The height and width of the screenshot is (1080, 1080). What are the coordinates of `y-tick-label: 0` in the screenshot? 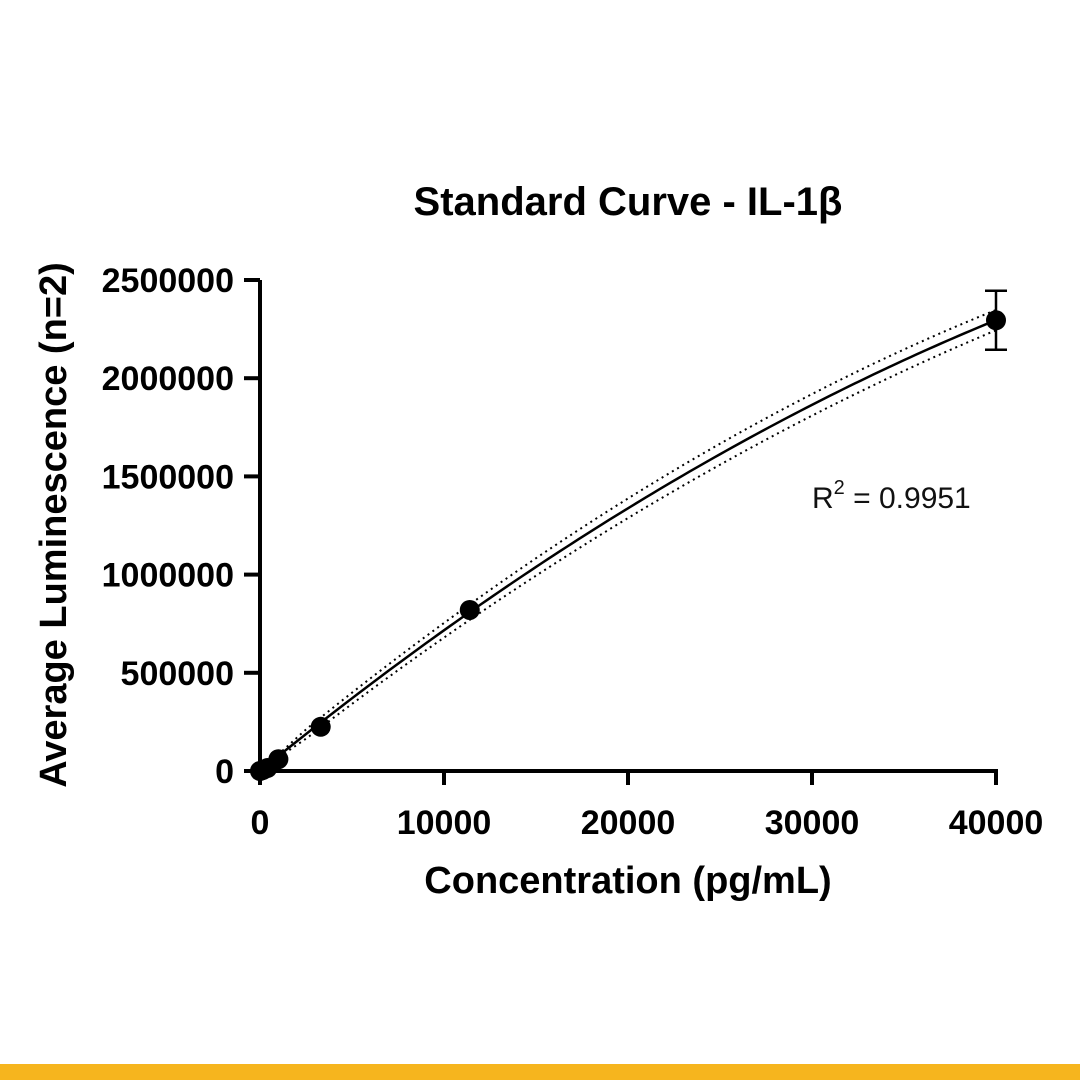 It's located at (224, 772).